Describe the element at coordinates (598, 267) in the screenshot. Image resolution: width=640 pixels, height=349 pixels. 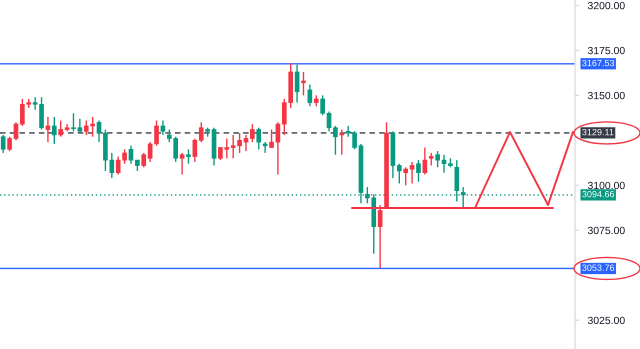
I see `ref-line-label: 3053.76` at that location.